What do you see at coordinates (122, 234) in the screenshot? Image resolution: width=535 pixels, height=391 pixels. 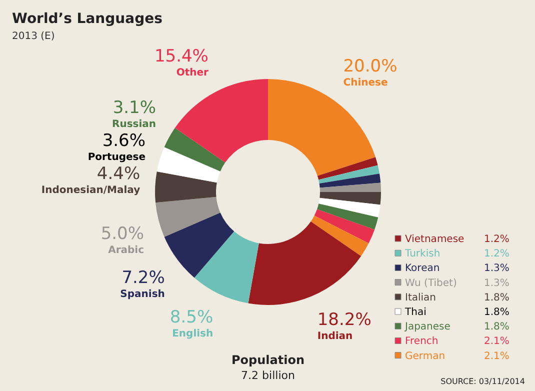 I see `data-label: 5.0%` at bounding box center [122, 234].